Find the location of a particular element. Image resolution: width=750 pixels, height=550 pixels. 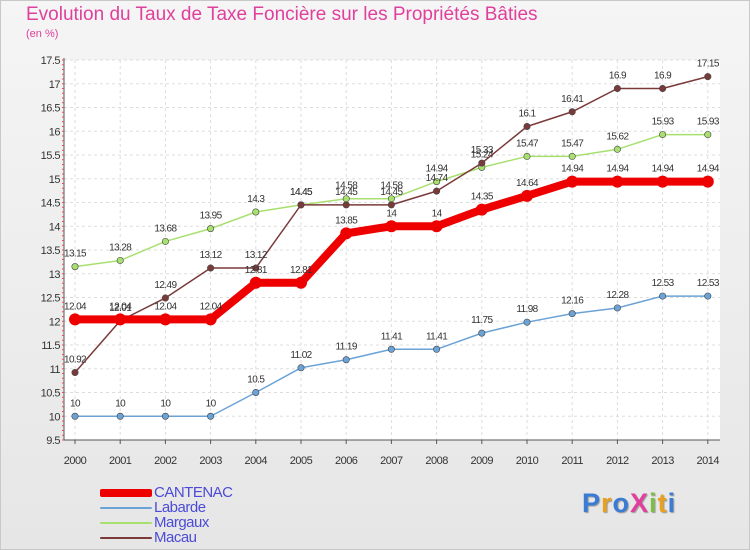

legend-label-macau: Macau is located at coordinates (175, 537).